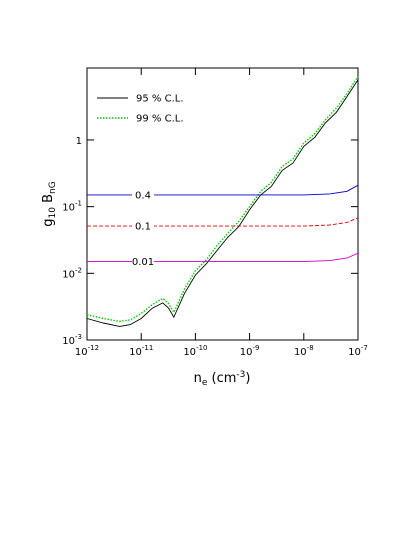 This screenshot has width=415, height=537. I want to click on tick-label: 10⁻⁹, so click(250, 351).